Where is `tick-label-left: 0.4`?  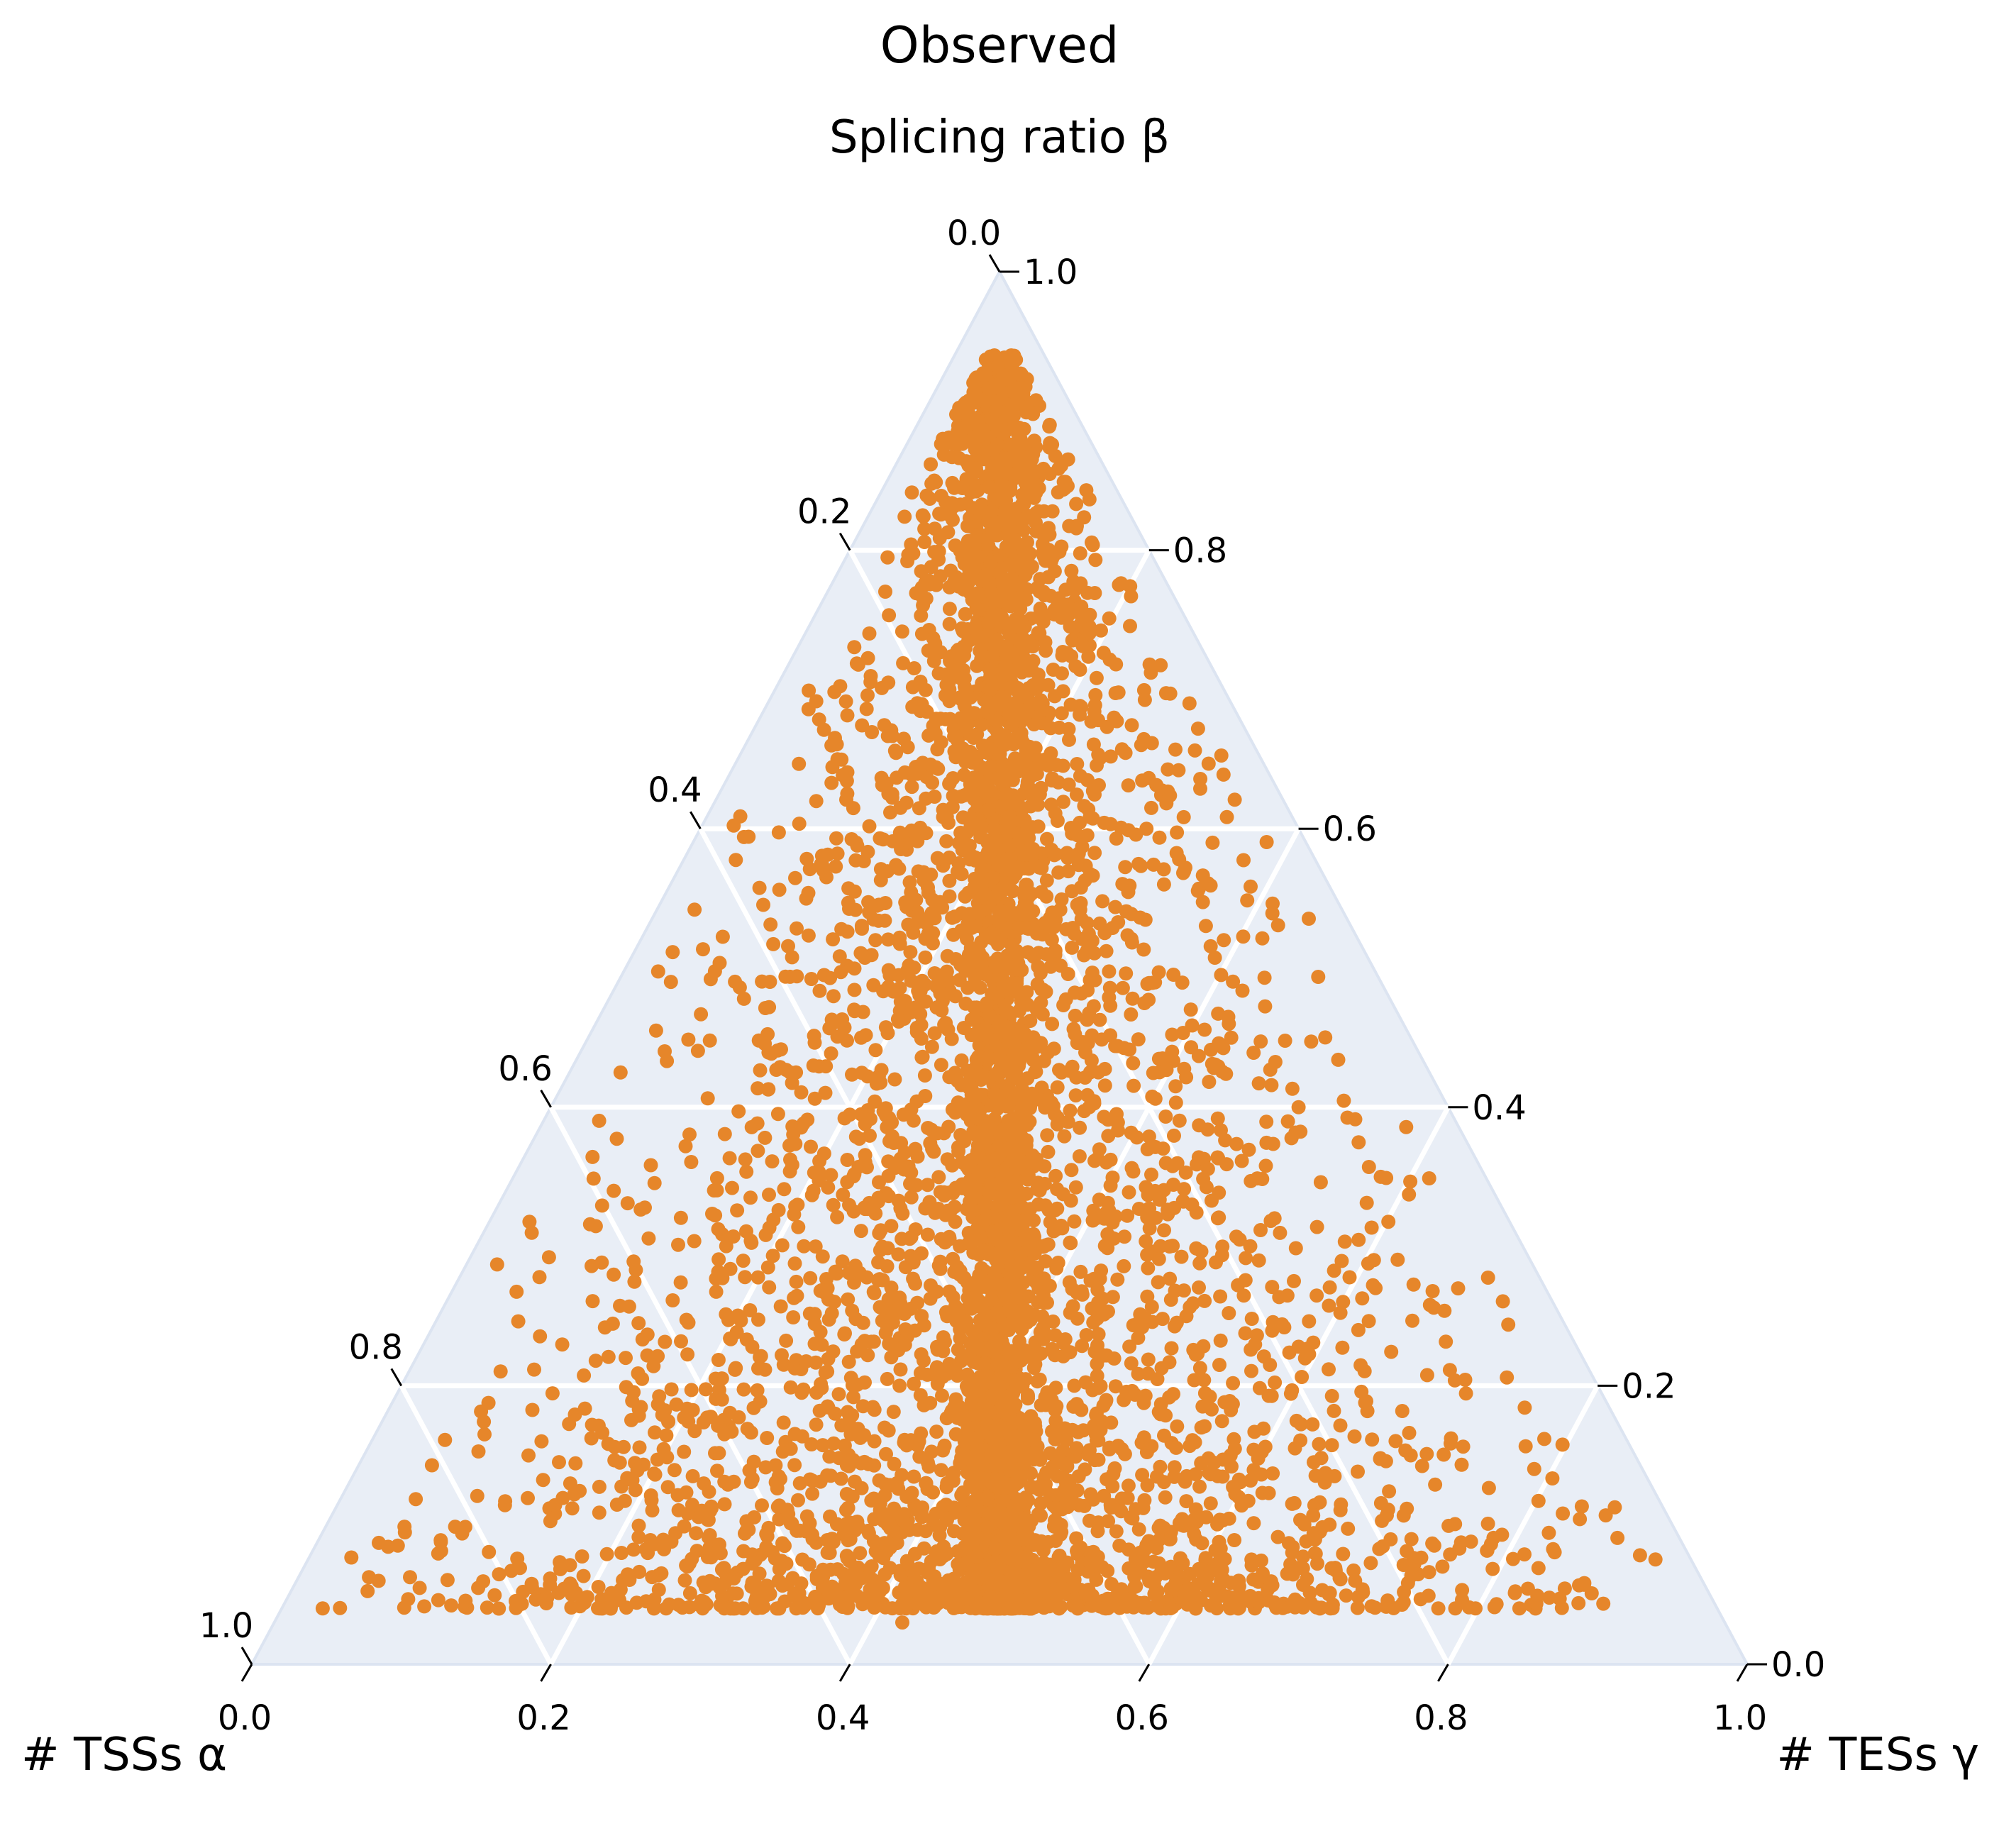 tick-label-left: 0.4 is located at coordinates (675, 790).